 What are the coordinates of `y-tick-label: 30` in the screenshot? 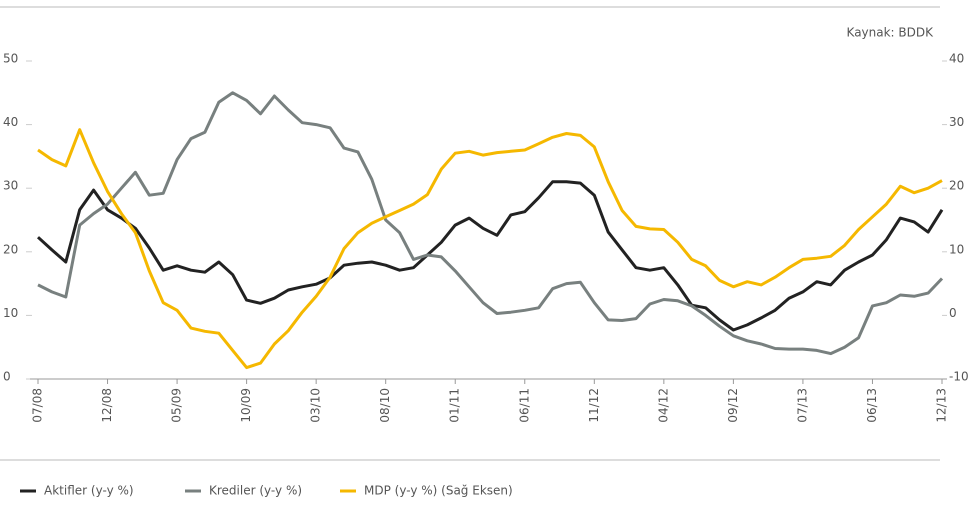 It's located at (10, 186).